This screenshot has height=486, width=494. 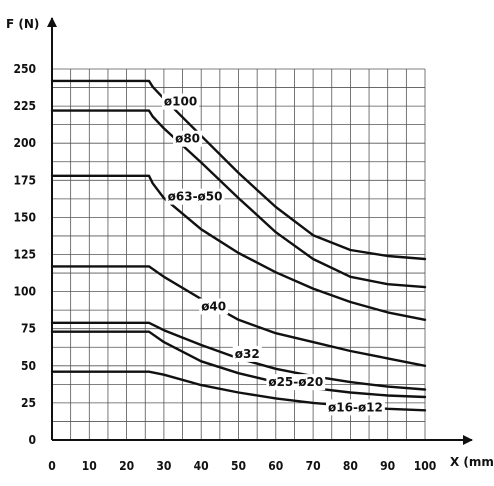 What do you see at coordinates (52, 466) in the screenshot?
I see `x-tick-label: 0` at bounding box center [52, 466].